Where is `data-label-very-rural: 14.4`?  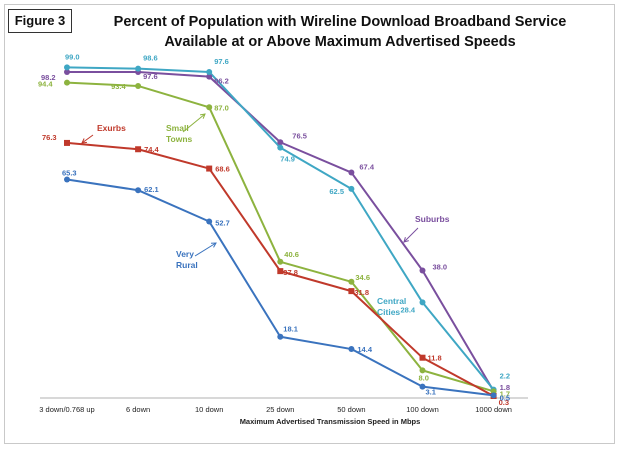
data-label-very-rural: 14.4 is located at coordinates (364, 349).